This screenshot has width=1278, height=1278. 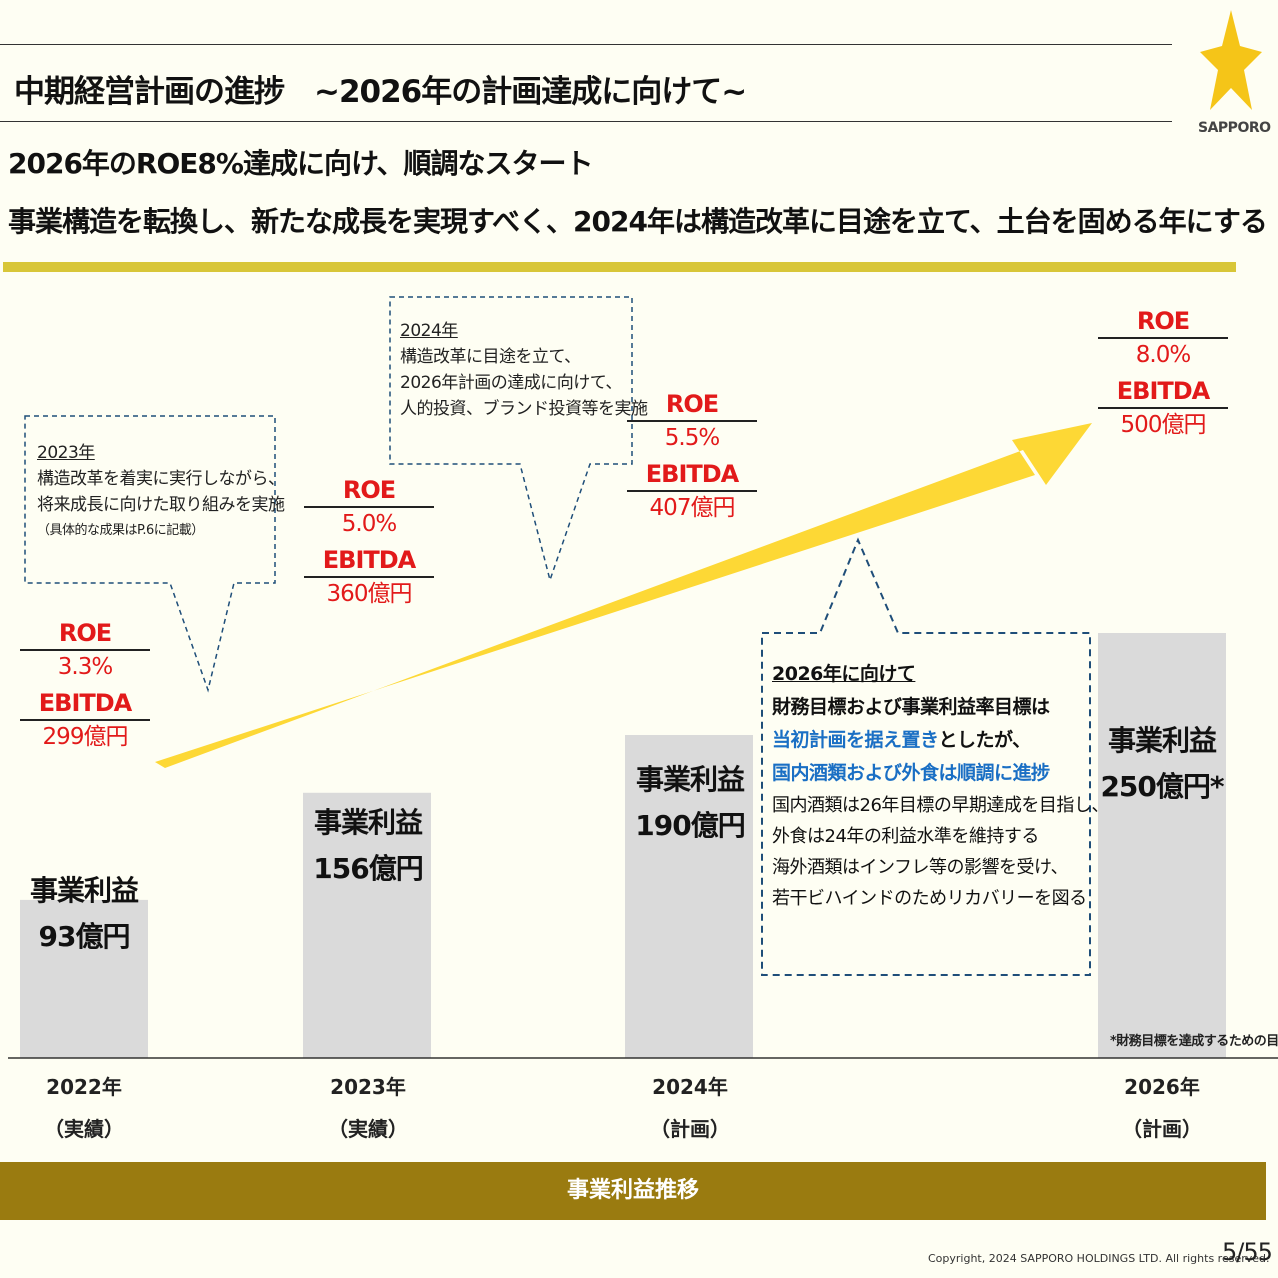 I want to click on ebitda-value-2022: 299億円, so click(x=85, y=737).